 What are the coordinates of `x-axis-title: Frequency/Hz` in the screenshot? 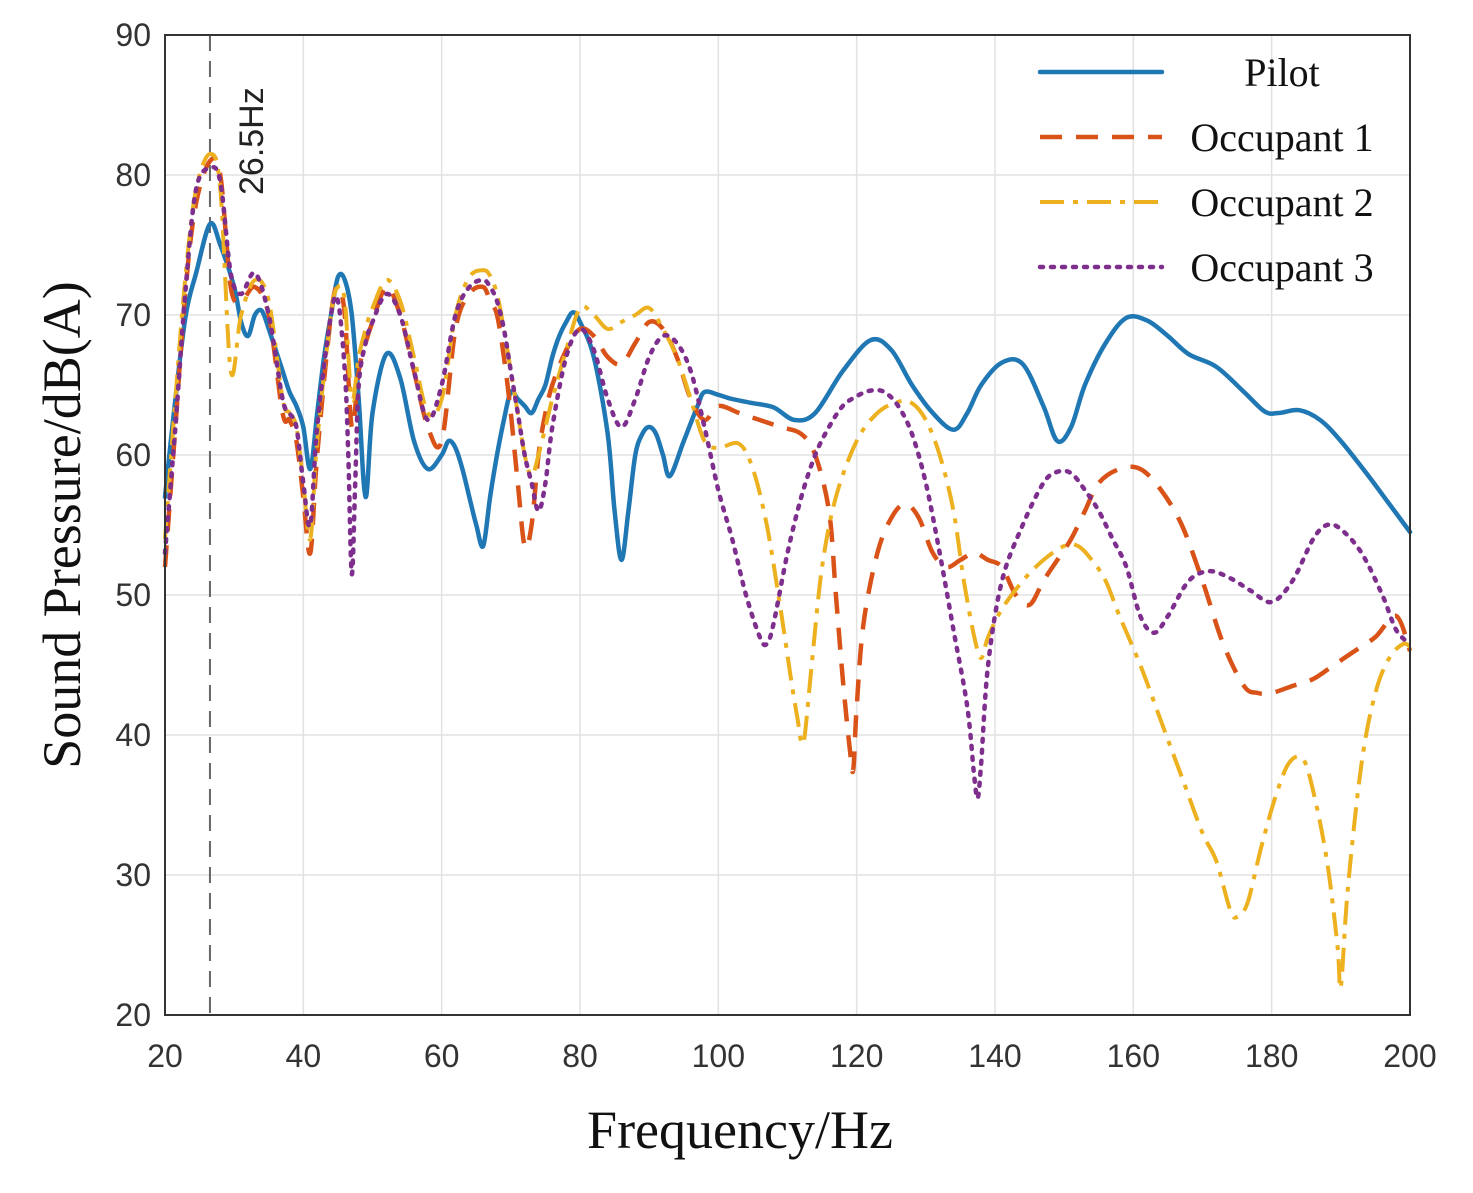 It's located at (740, 1130).